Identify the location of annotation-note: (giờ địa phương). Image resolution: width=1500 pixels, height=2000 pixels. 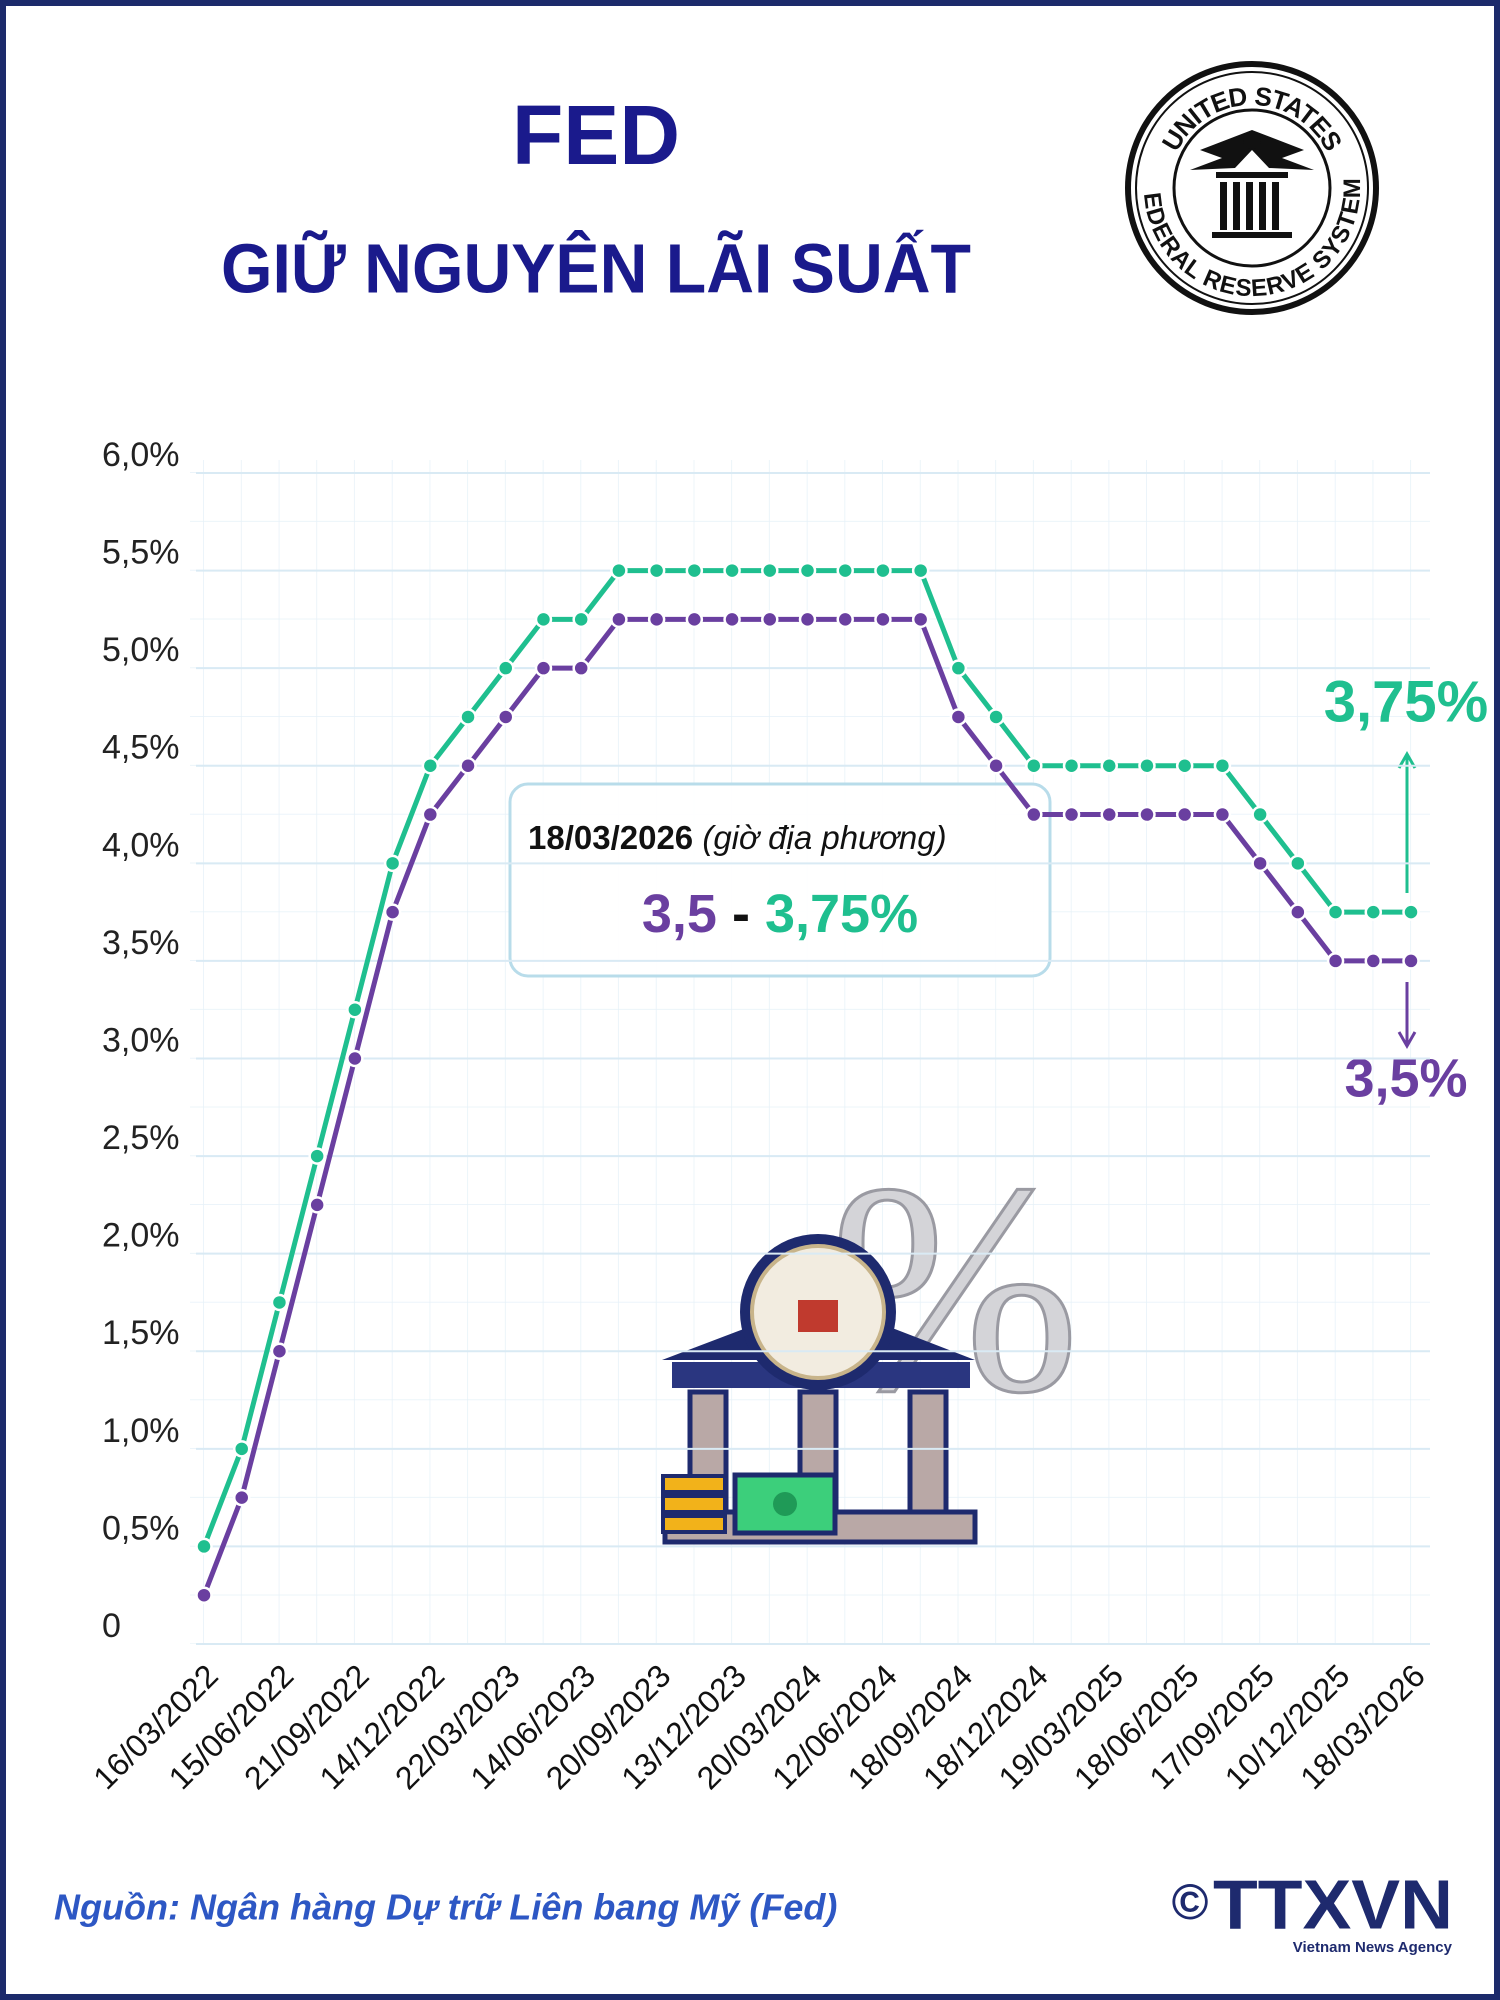
(824, 837).